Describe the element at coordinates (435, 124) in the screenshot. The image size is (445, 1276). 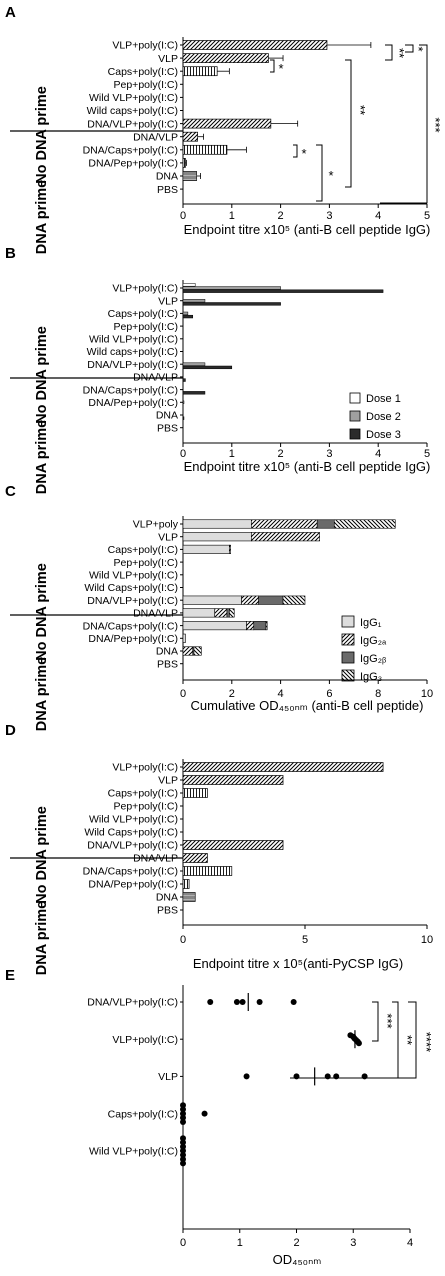
I see `panel-a-sig-7: ***` at that location.